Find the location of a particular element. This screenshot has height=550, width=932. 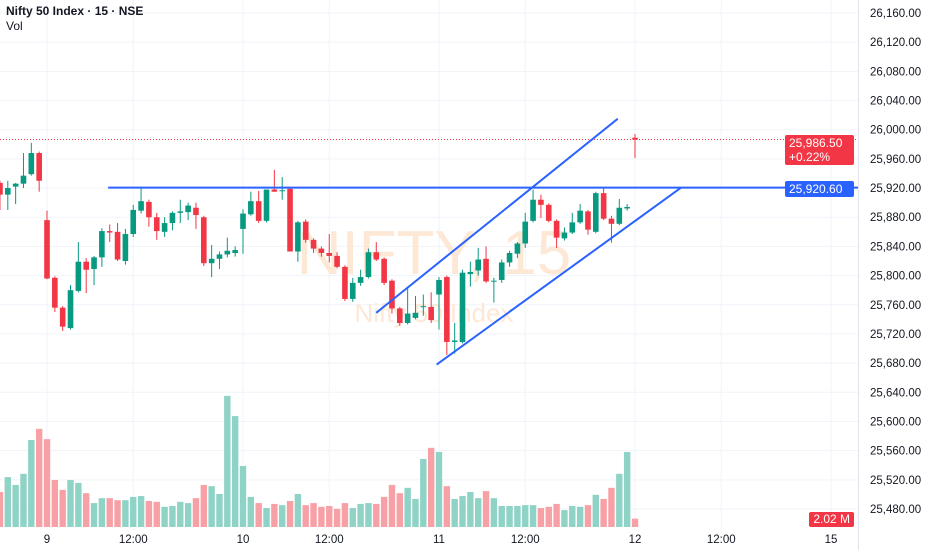

time-tick-label: 11 is located at coordinates (439, 540).